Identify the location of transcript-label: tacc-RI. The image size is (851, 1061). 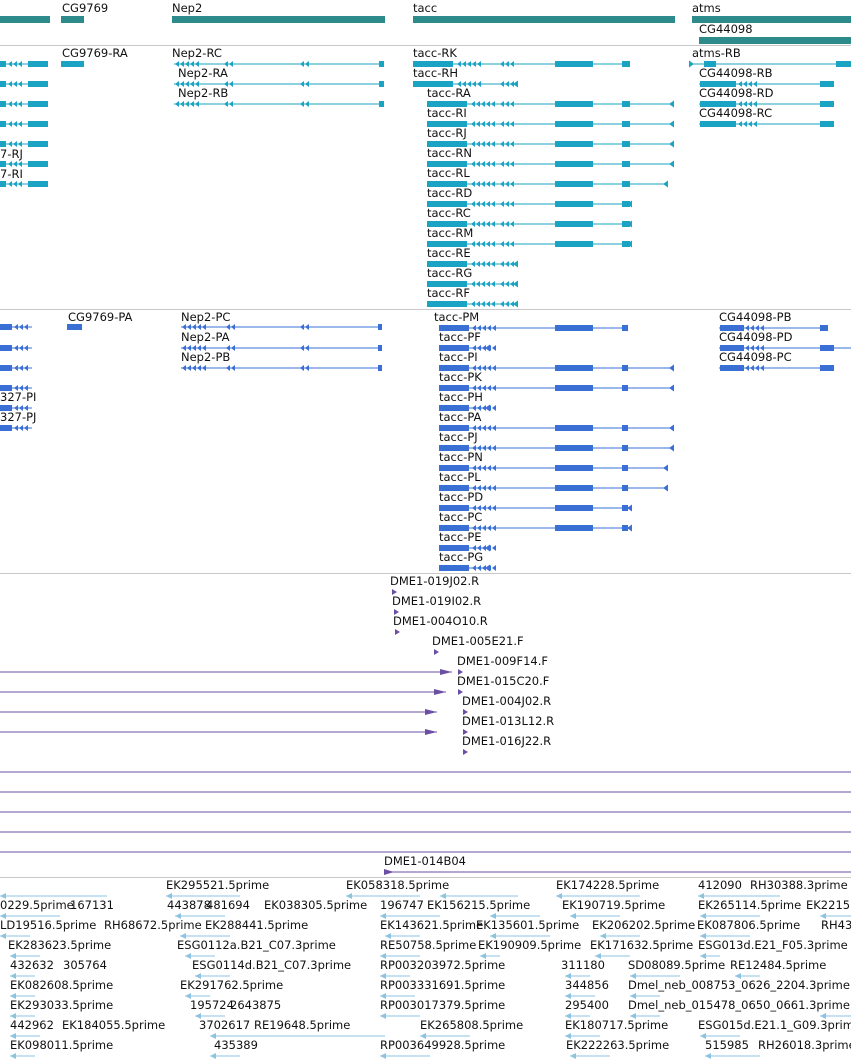
(447, 113).